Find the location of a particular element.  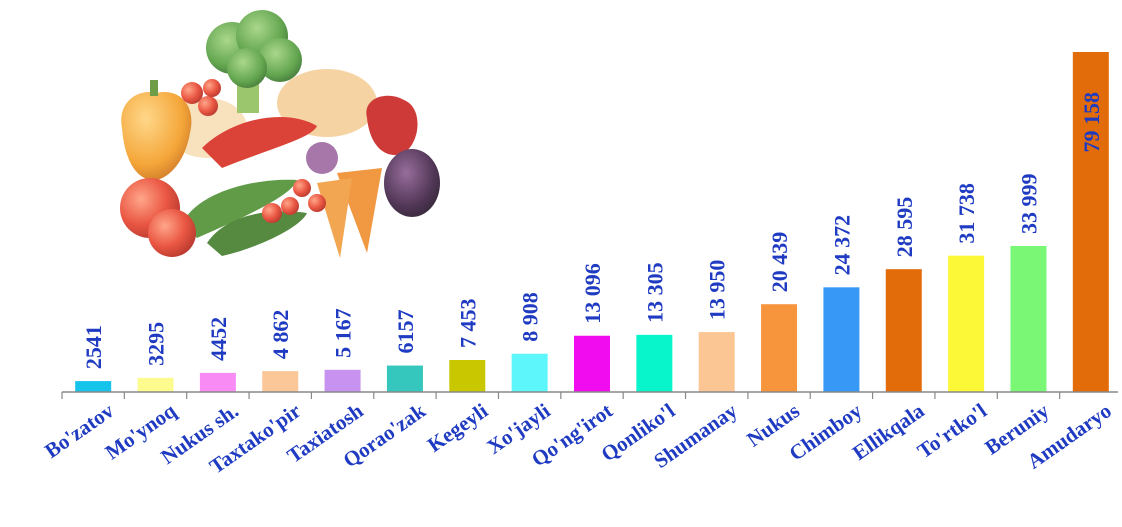

value-label-2: 4452 is located at coordinates (218, 339).